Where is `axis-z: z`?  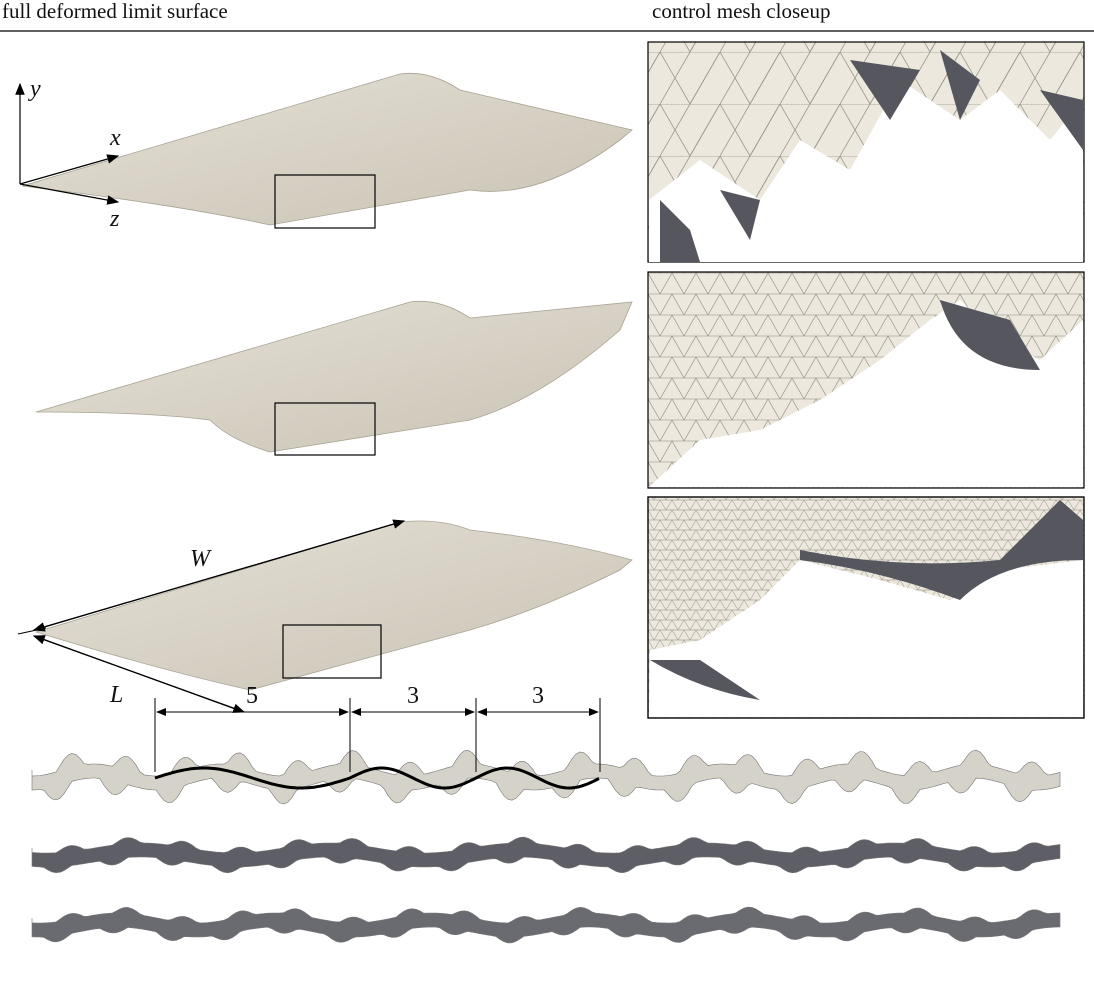 axis-z: z is located at coordinates (114, 219).